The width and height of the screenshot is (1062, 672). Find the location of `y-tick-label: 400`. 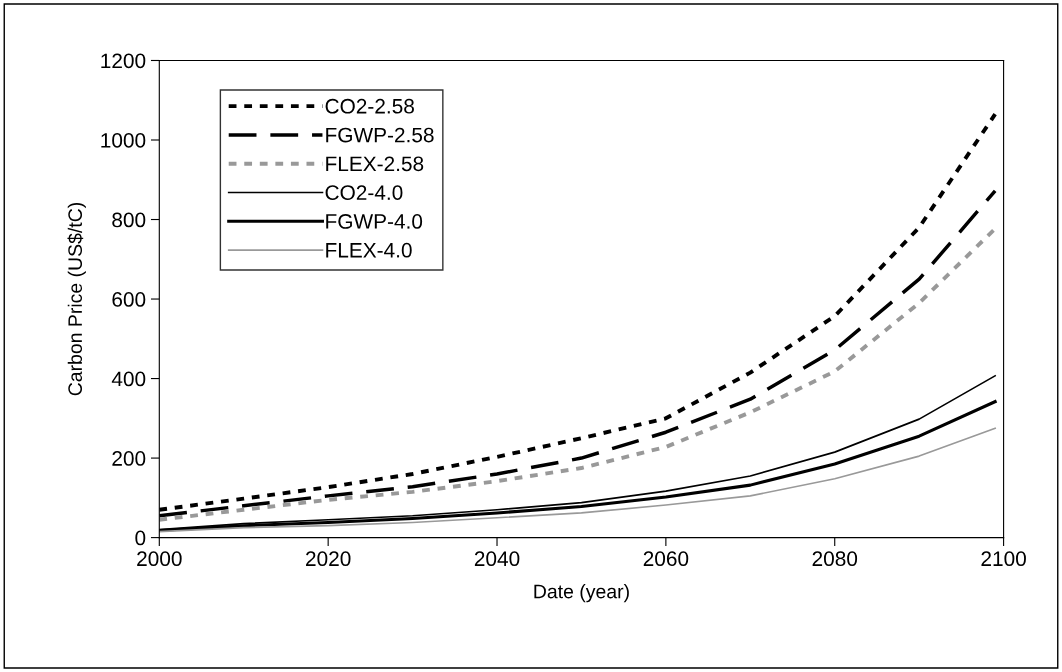

y-tick-label: 400 is located at coordinates (128, 379).